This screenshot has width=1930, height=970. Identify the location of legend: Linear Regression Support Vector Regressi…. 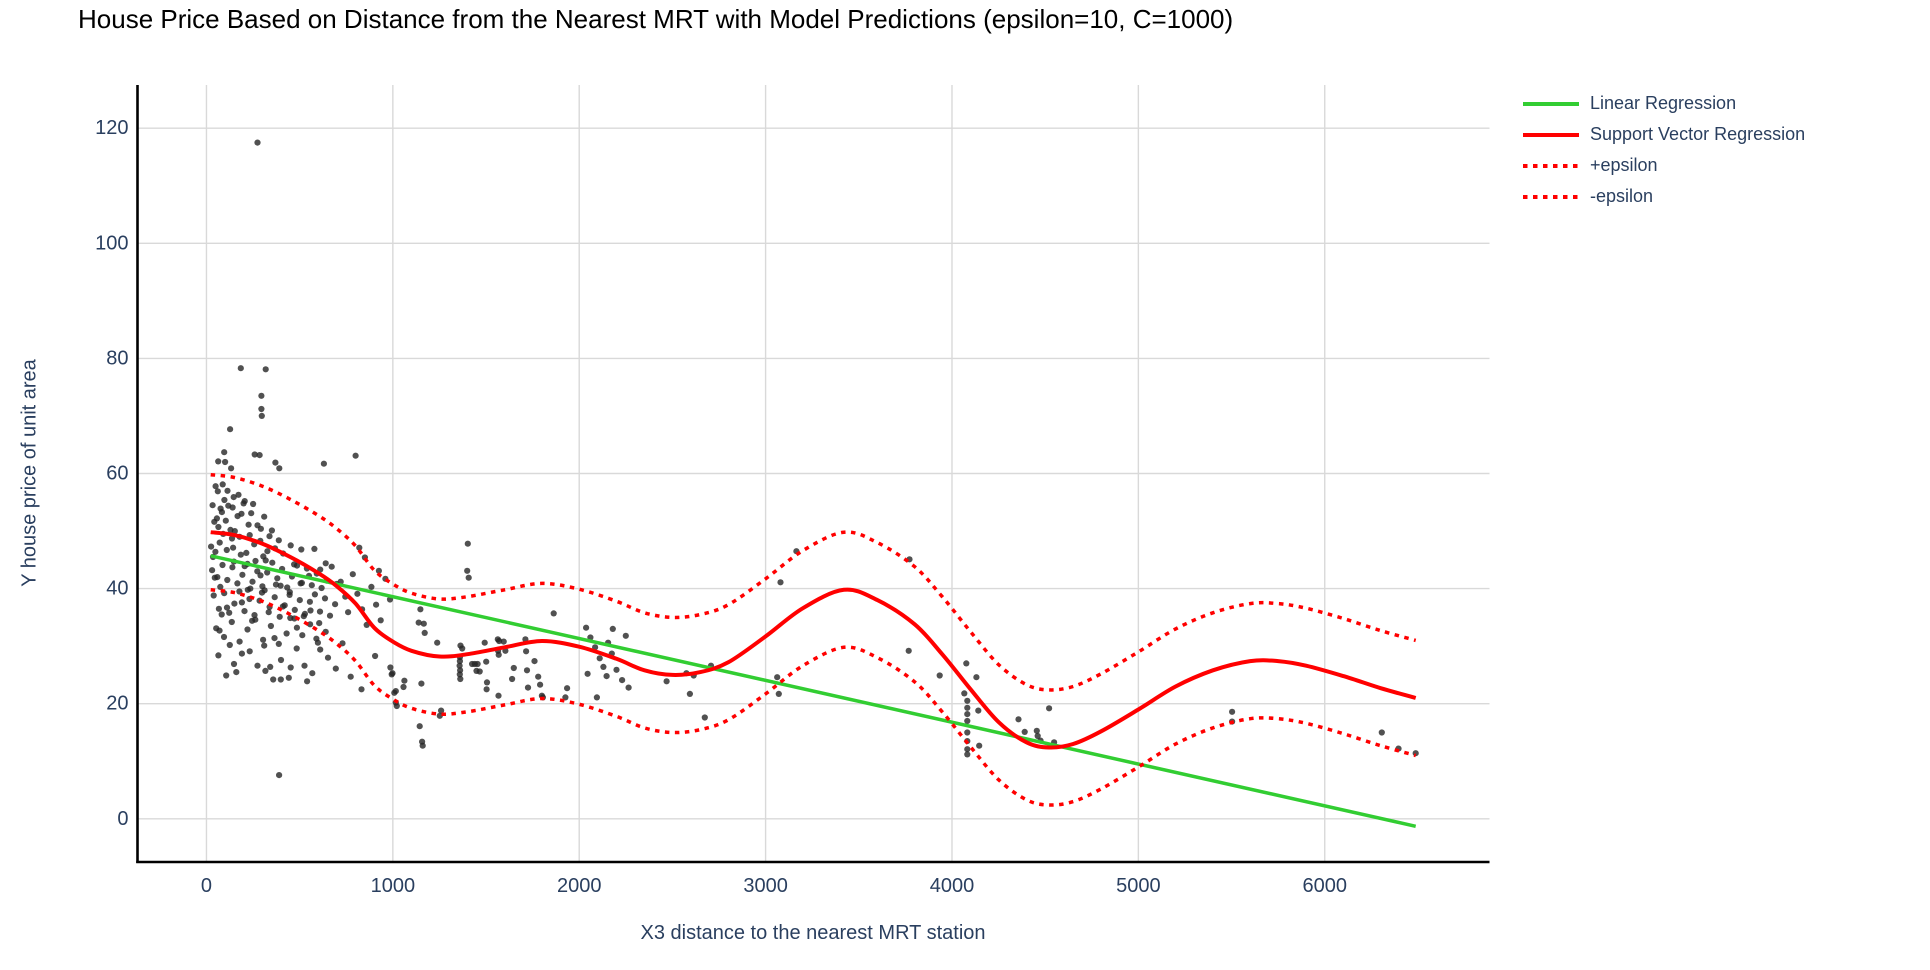
(1663, 150).